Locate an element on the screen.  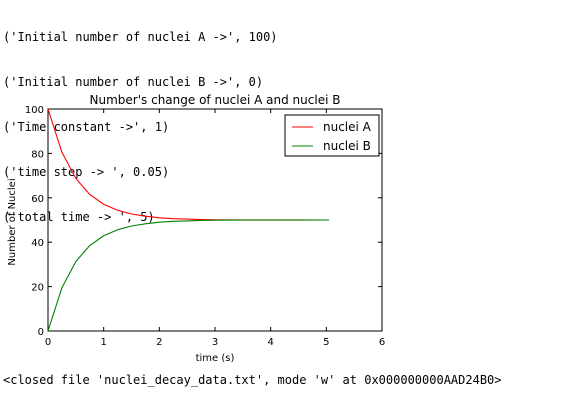
chart-title: Number's change of nuclei A and nuclei B is located at coordinates (215, 100).